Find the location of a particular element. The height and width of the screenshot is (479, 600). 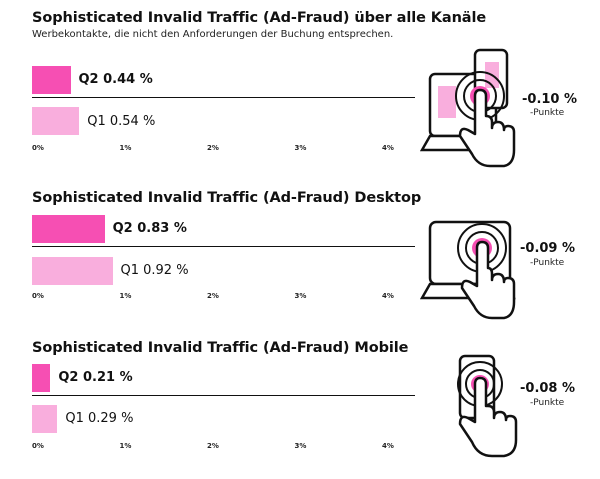

bar-label-q2: Q2 0.21 % is located at coordinates (95, 377).